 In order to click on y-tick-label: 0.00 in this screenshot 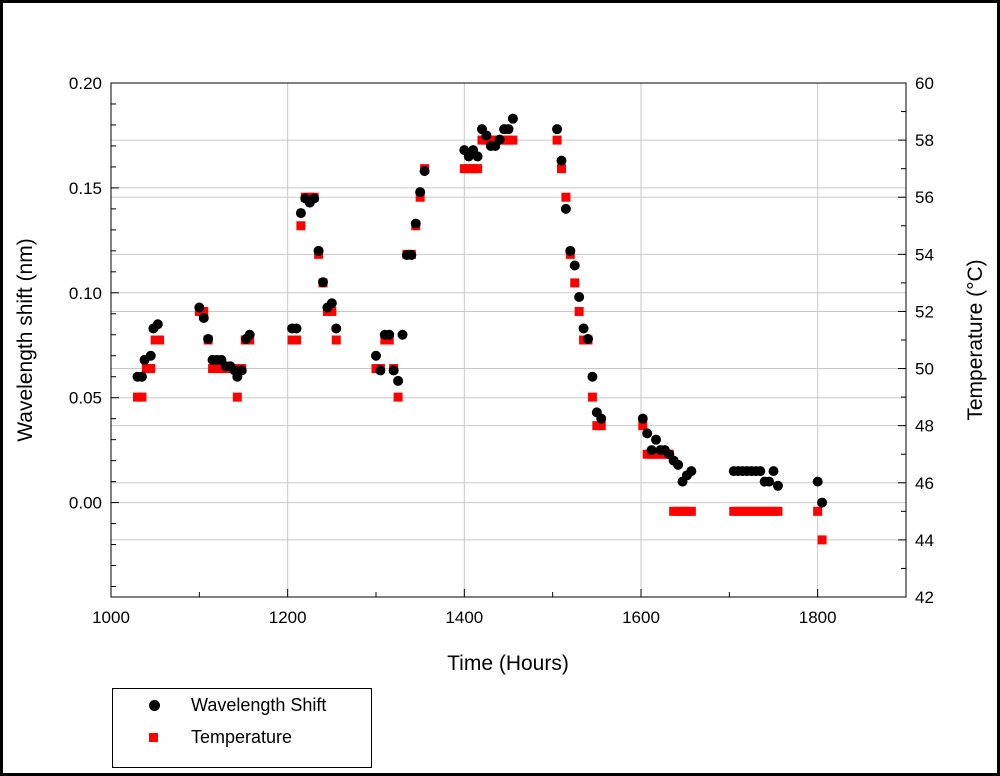, I will do `click(85, 503)`.